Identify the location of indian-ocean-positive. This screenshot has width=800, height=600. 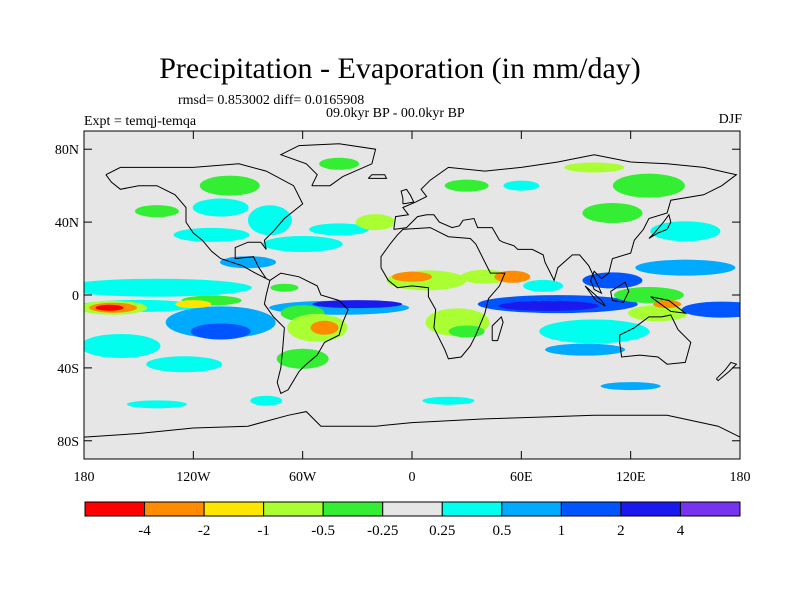
(548, 305).